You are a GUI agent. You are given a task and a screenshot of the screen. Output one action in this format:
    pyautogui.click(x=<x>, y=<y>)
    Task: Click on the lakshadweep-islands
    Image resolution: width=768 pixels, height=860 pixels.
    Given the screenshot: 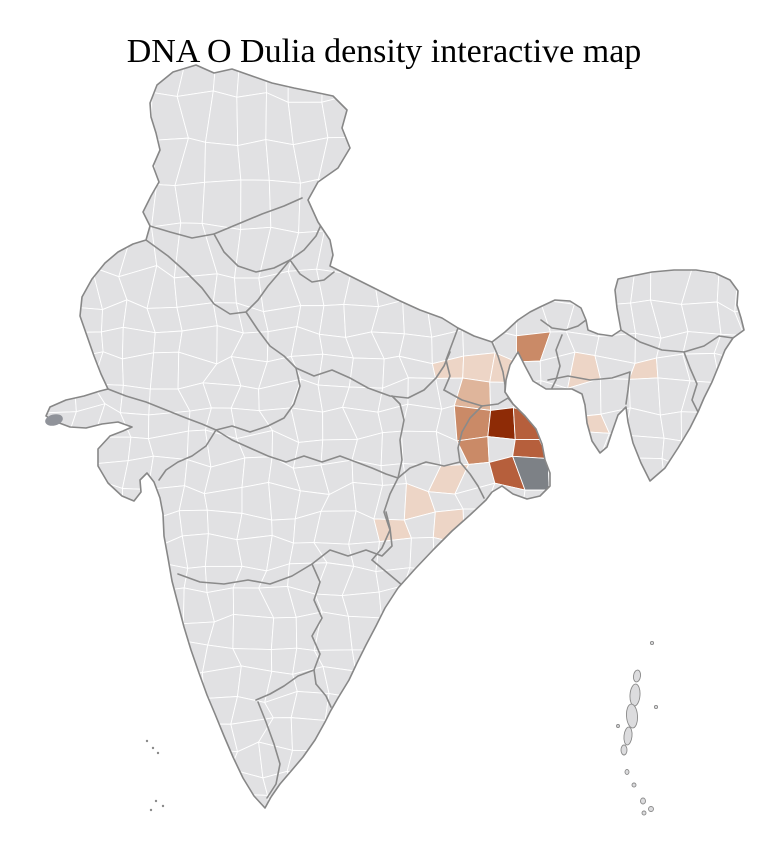 What is the action you would take?
    pyautogui.click(x=155, y=775)
    